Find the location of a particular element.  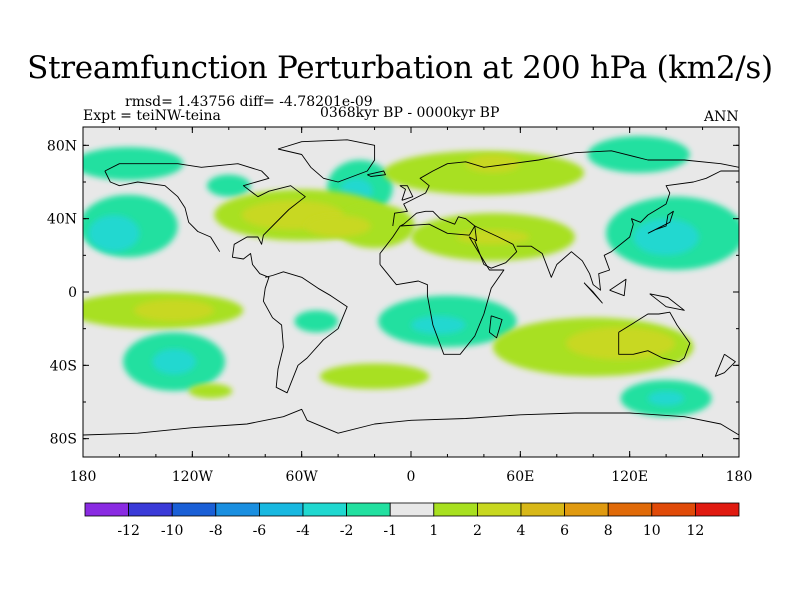

y-tick-label: 80S is located at coordinates (63, 440).